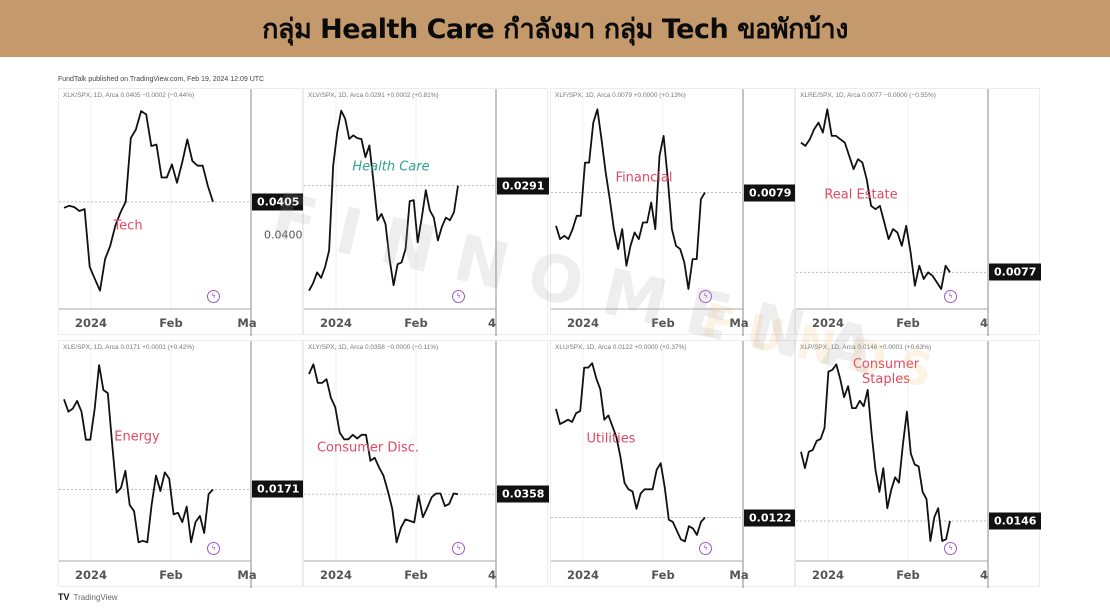  Describe the element at coordinates (278, 489) in the screenshot. I see `last-price-badge: 0.0171` at that location.